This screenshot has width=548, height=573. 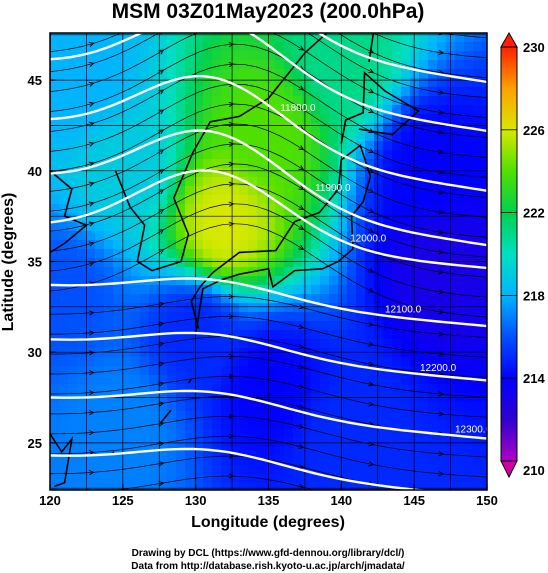 I want to click on x-tick-label: 130, so click(x=196, y=500).